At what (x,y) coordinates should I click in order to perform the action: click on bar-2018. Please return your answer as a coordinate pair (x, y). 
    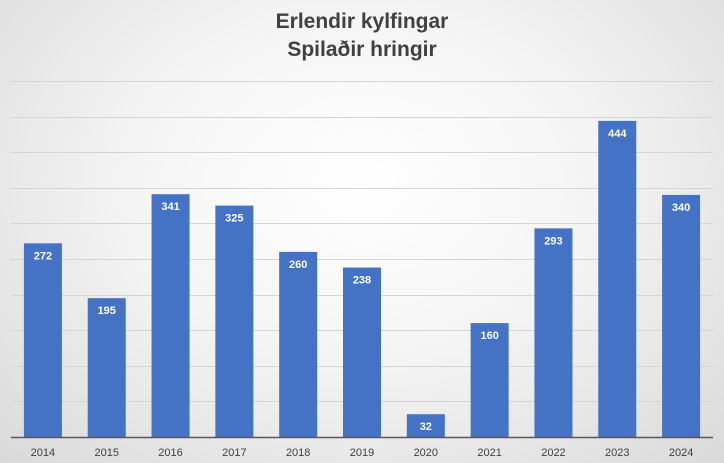
    Looking at the image, I should click on (298, 344).